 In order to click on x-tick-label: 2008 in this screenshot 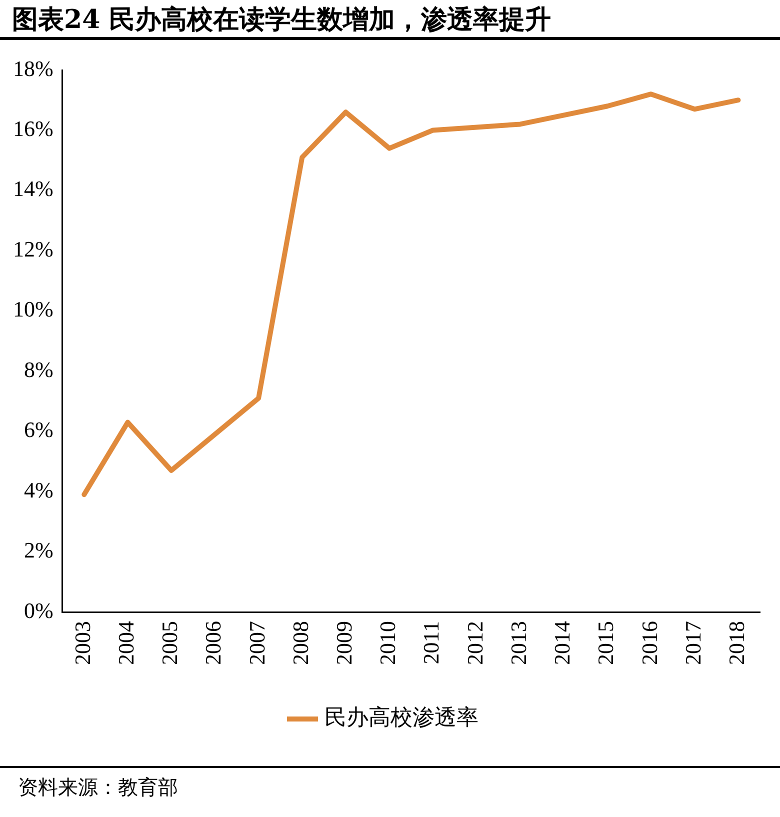, I will do `click(300, 643)`.